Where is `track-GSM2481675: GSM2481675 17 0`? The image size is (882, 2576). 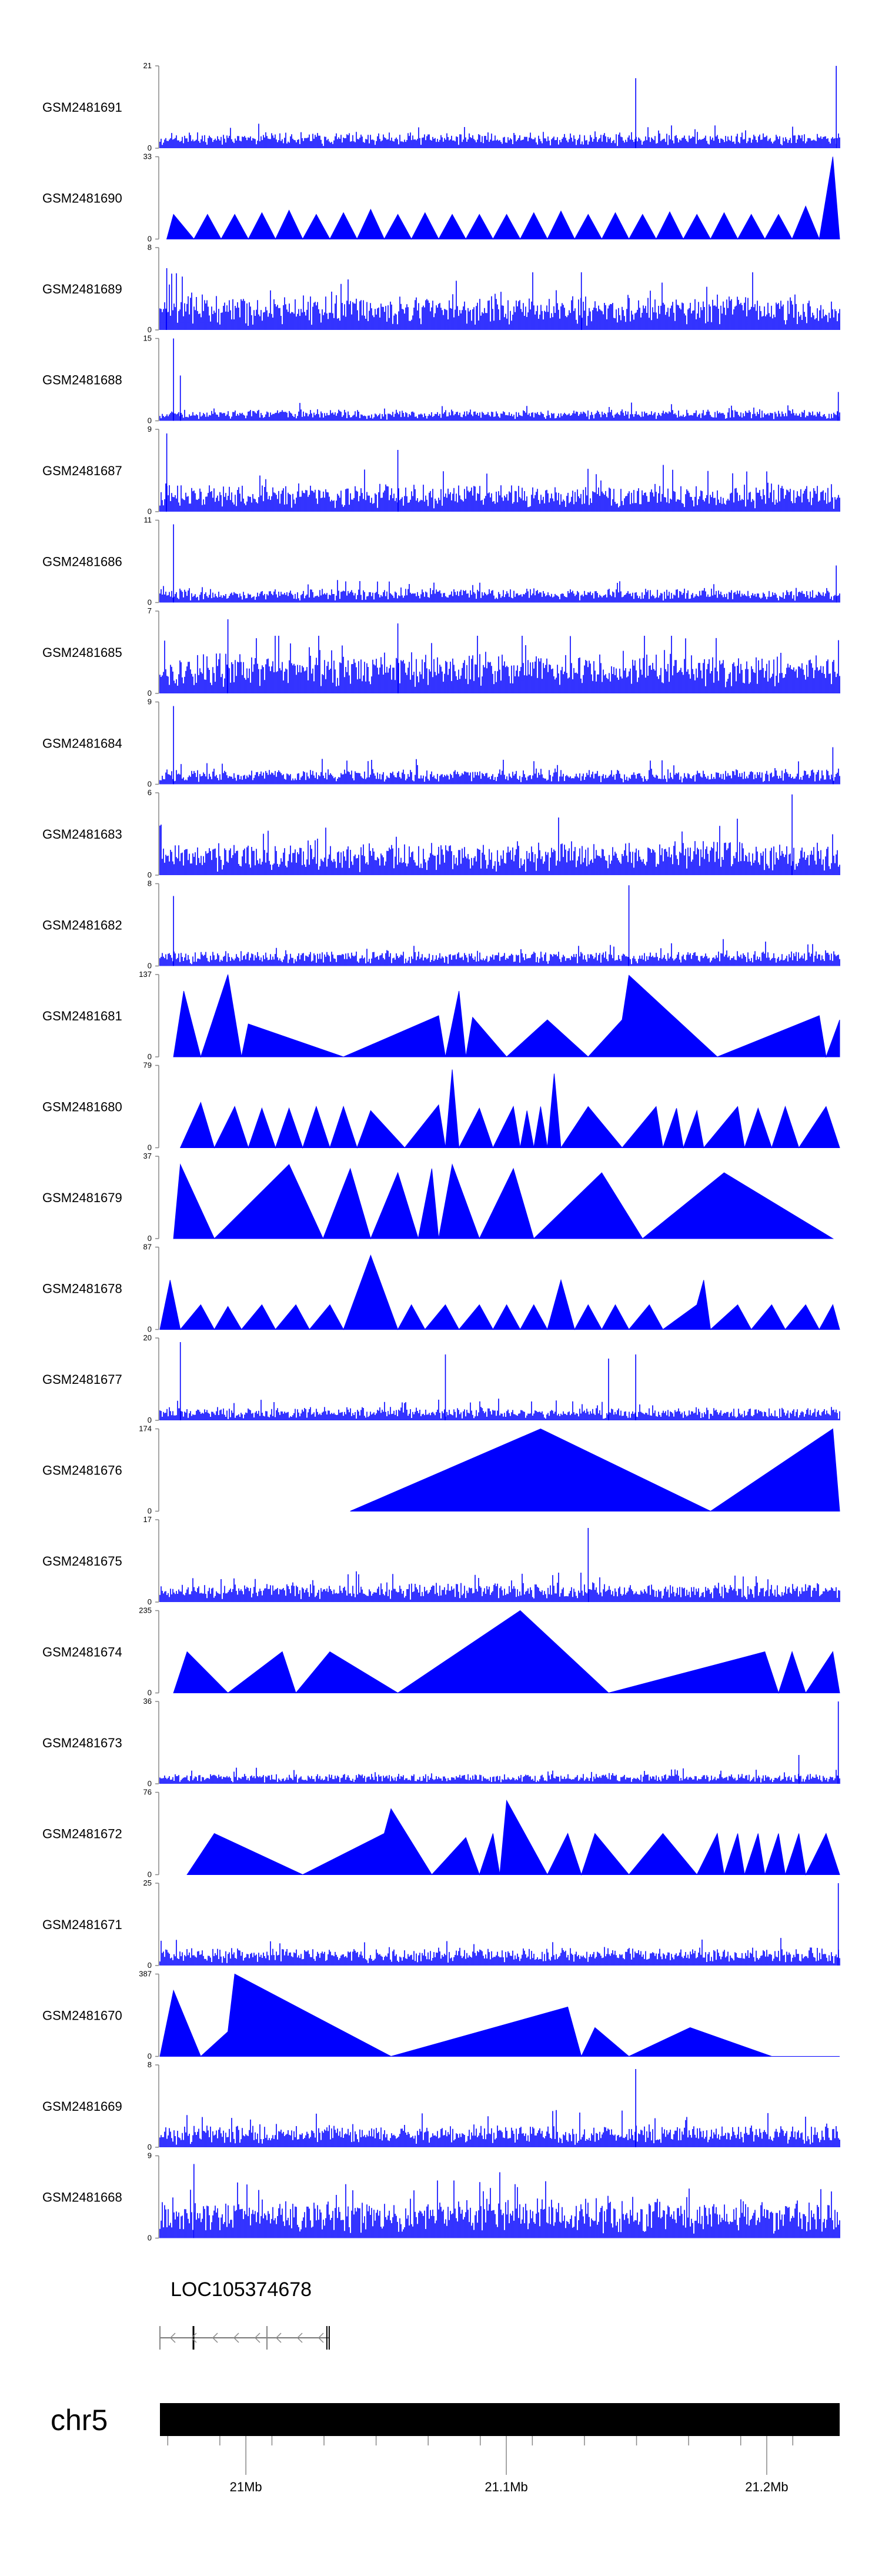 track-GSM2481675: GSM2481675 17 0 is located at coordinates (441, 1560).